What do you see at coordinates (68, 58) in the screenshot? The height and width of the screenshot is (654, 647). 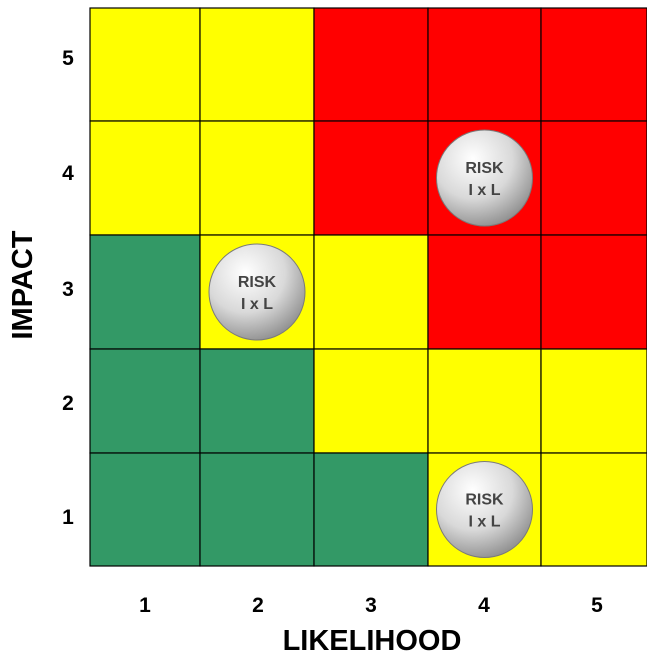 I see `y-tick-5: 5` at bounding box center [68, 58].